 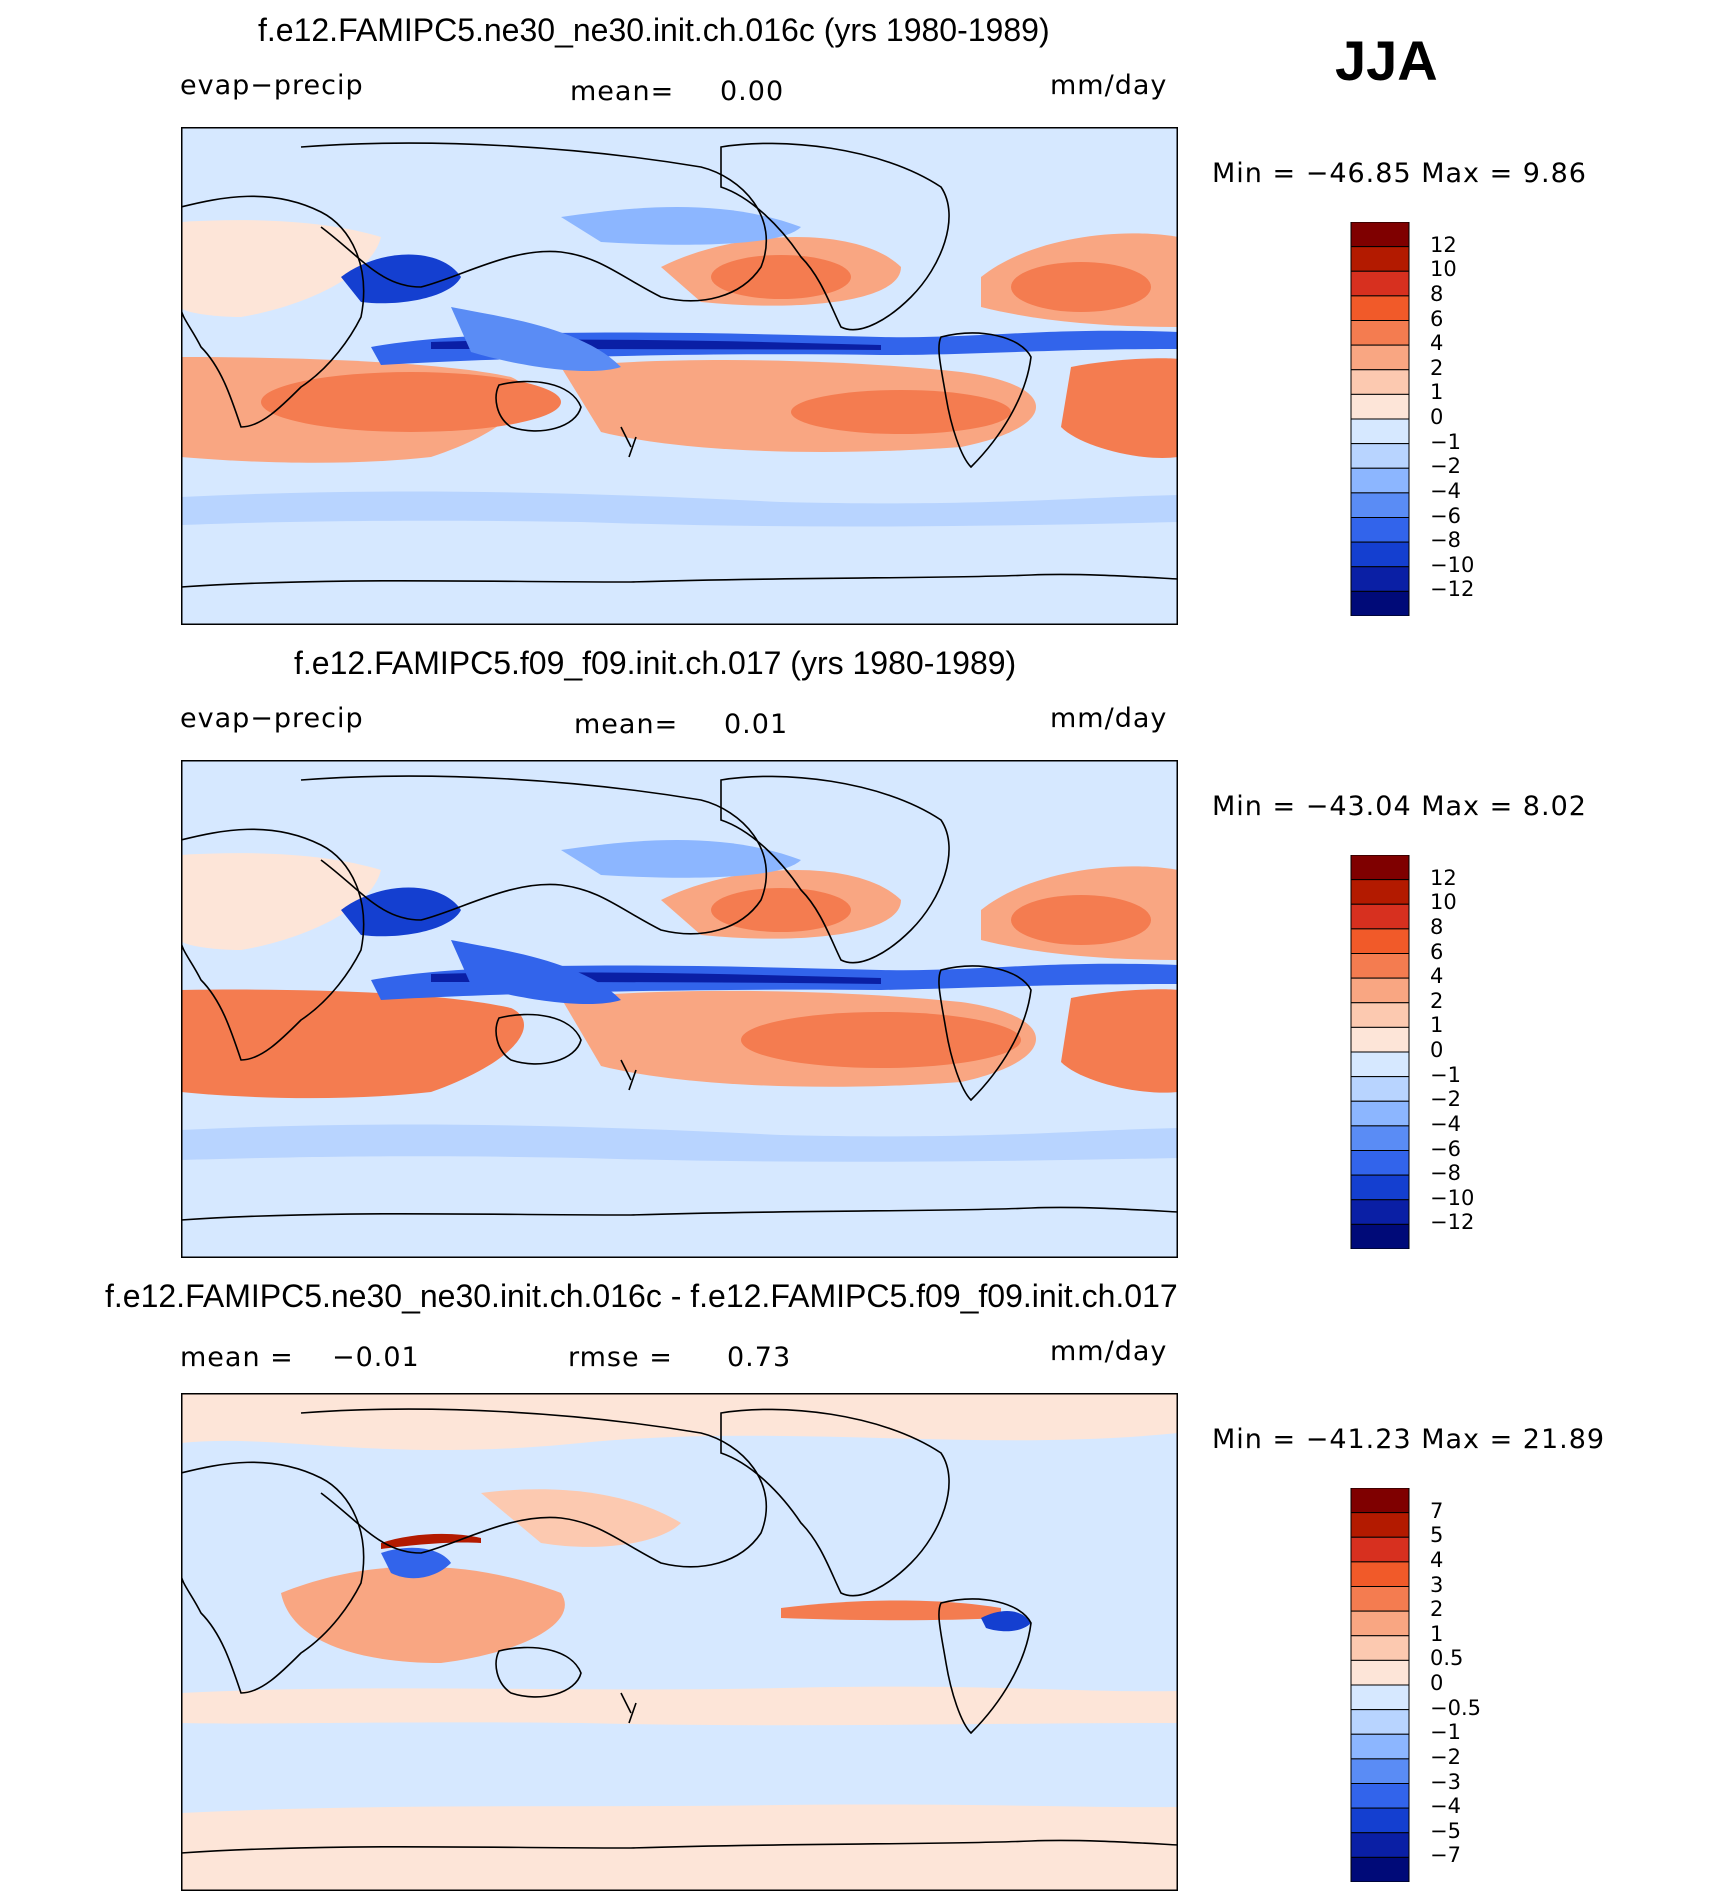 What do you see at coordinates (1455, 1707) in the screenshot?
I see `panel-3-colorbar-tick-label: −0.5` at bounding box center [1455, 1707].